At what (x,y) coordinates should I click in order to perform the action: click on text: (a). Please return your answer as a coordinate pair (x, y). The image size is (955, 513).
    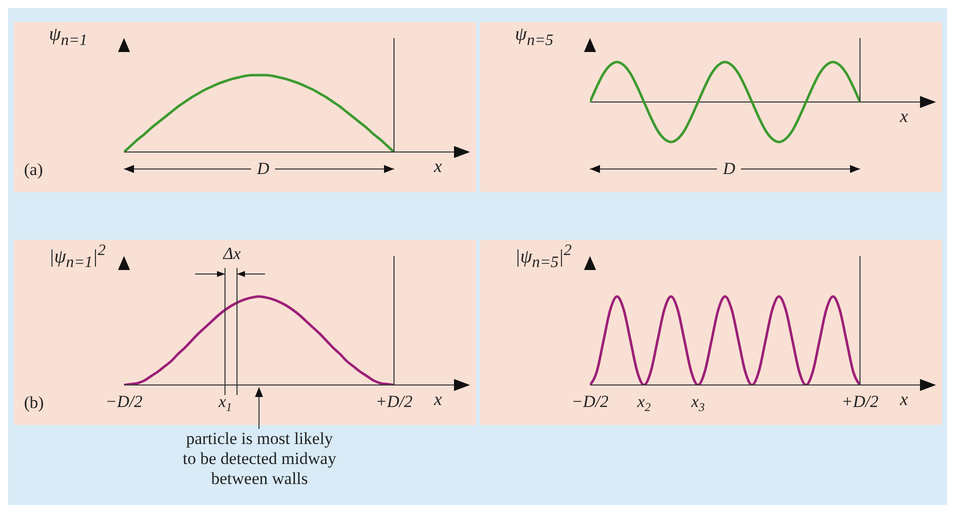
    Looking at the image, I should click on (33, 170).